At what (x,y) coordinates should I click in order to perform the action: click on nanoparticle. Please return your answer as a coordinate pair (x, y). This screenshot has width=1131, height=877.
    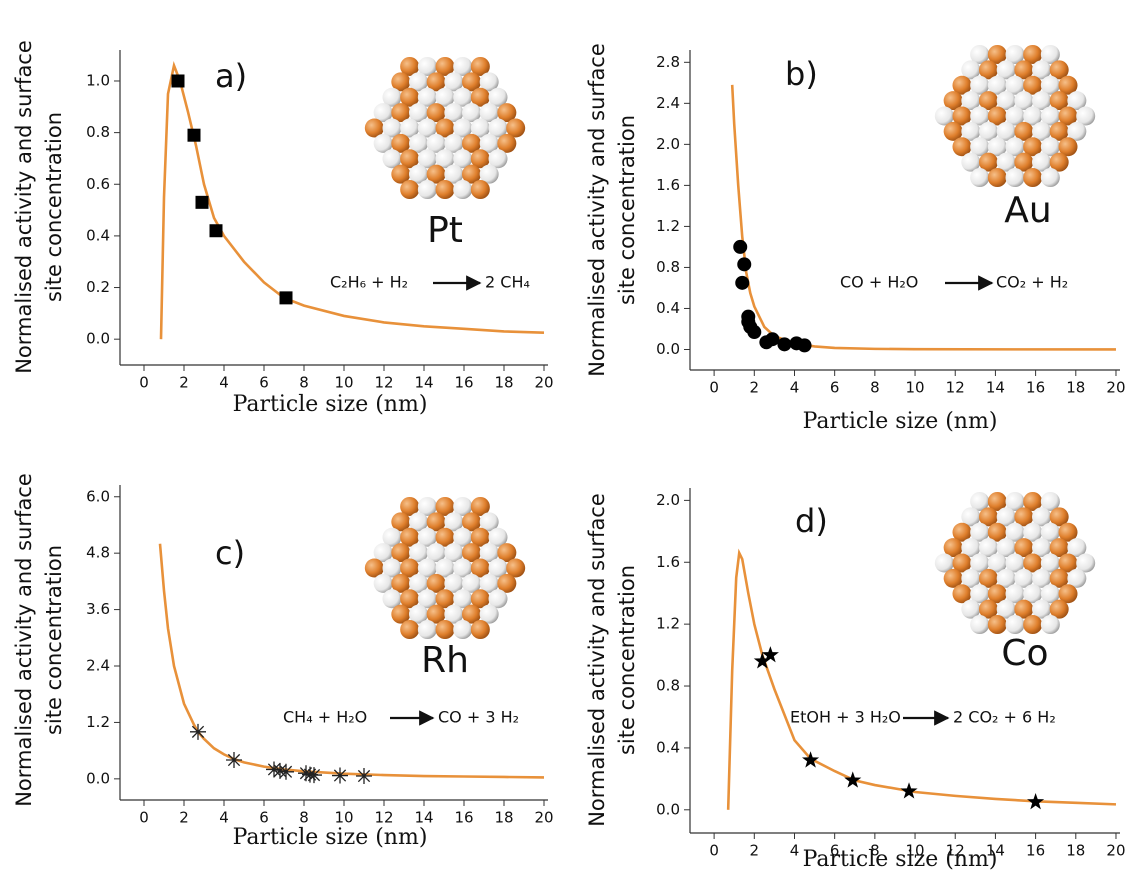
    Looking at the image, I should click on (1015, 116).